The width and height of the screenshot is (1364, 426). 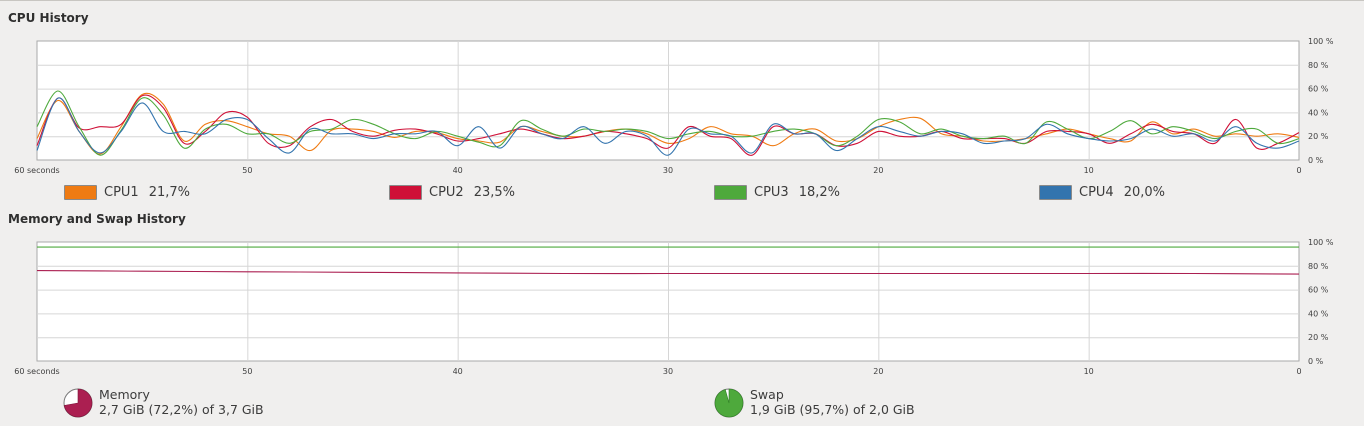 What do you see at coordinates (1318, 313) in the screenshot?
I see `mem-y-tick-label: 40 %` at bounding box center [1318, 313].